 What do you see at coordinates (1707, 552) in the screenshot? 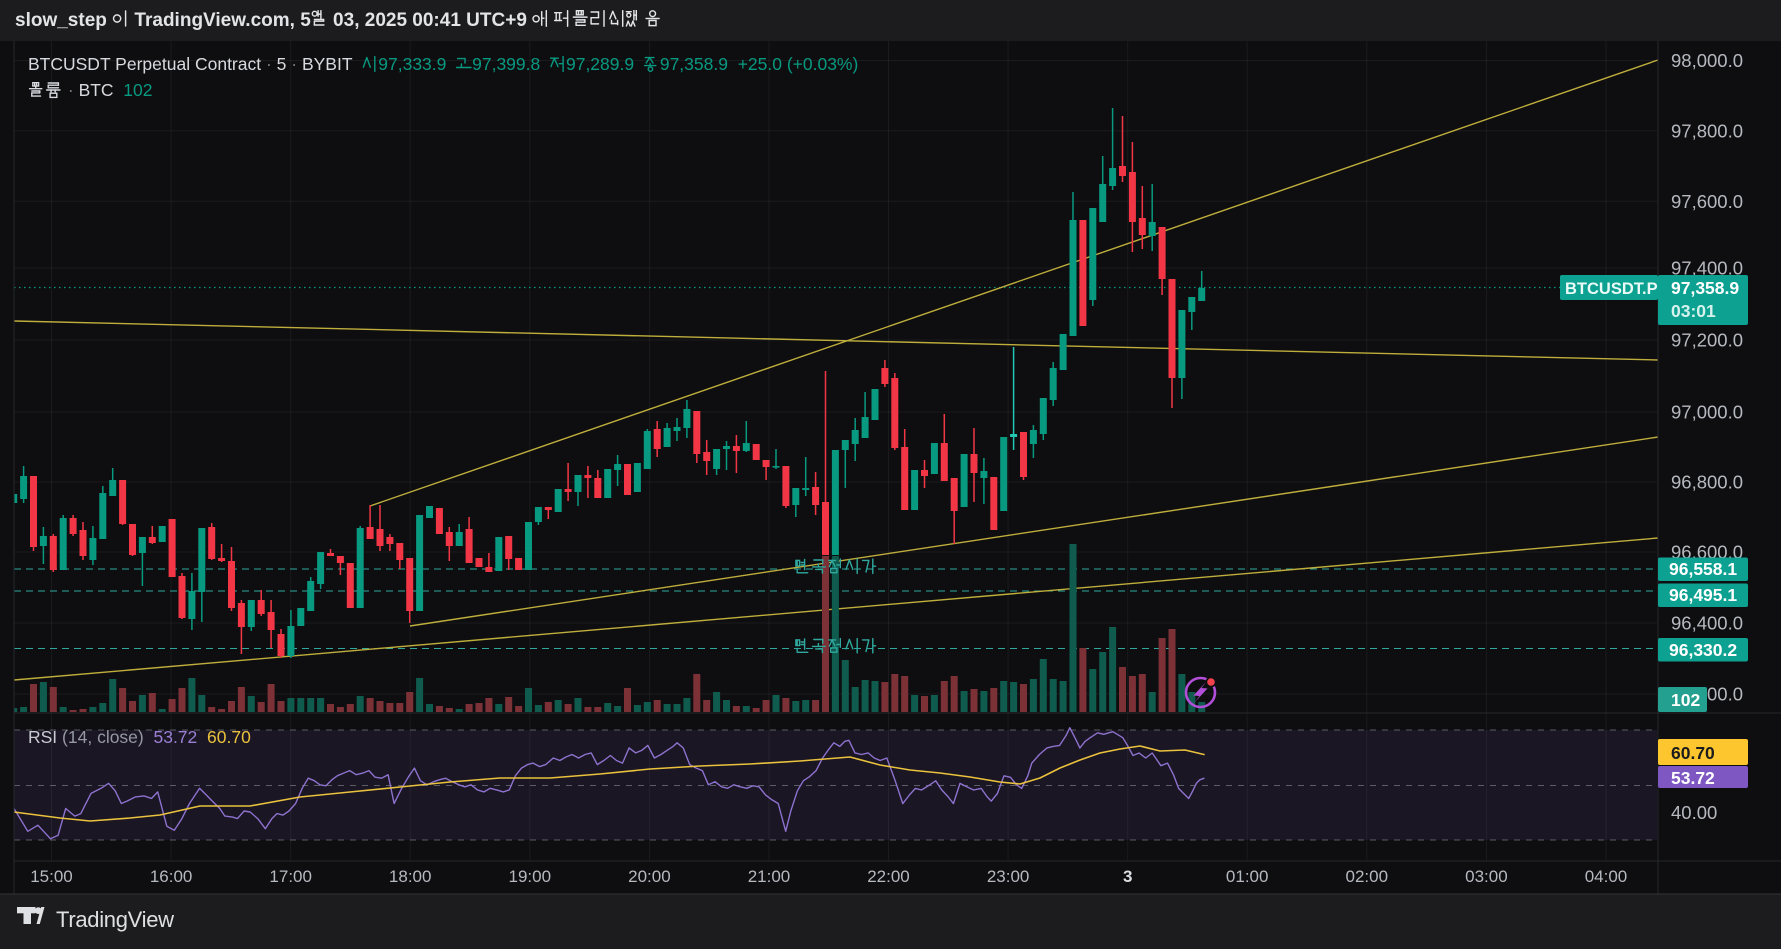
I see `svg-text: 96,600.0` at bounding box center [1707, 552].